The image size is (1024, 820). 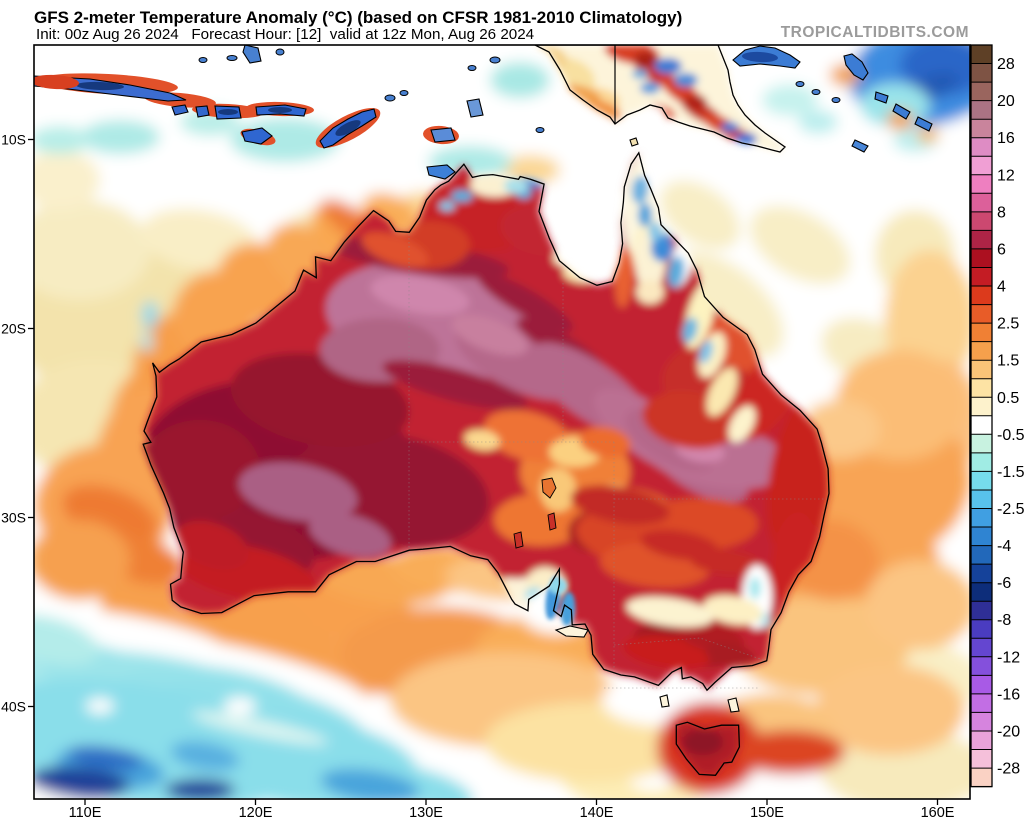 I want to click on svg-text: -20, so click(x=1008, y=732).